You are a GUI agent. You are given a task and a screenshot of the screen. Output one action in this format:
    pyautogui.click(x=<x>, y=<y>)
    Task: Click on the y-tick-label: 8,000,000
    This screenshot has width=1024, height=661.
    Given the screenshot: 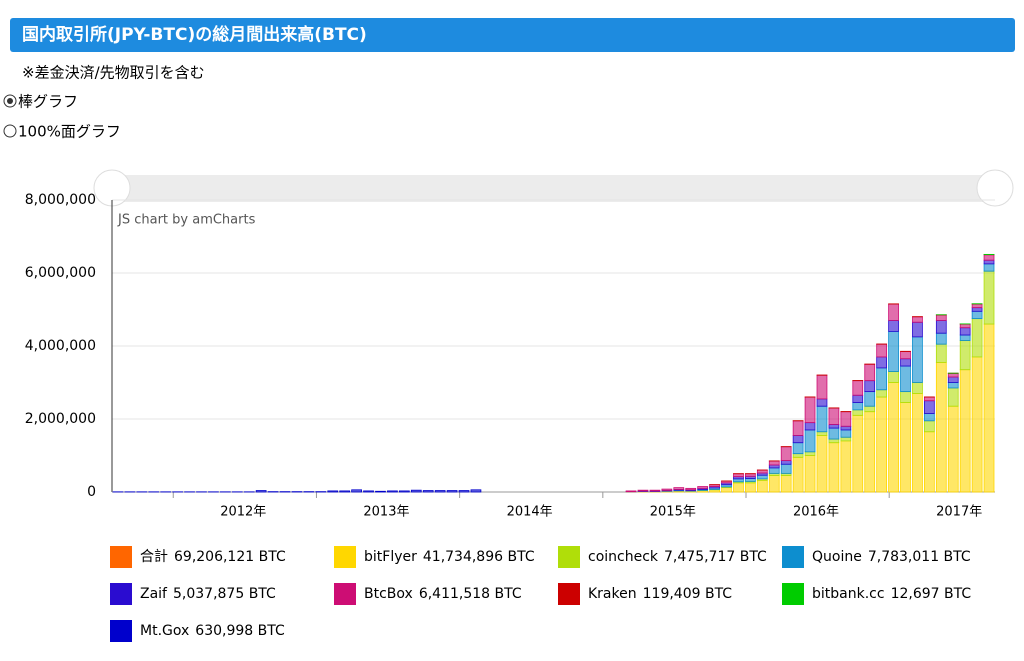 What is the action you would take?
    pyautogui.click(x=60, y=200)
    